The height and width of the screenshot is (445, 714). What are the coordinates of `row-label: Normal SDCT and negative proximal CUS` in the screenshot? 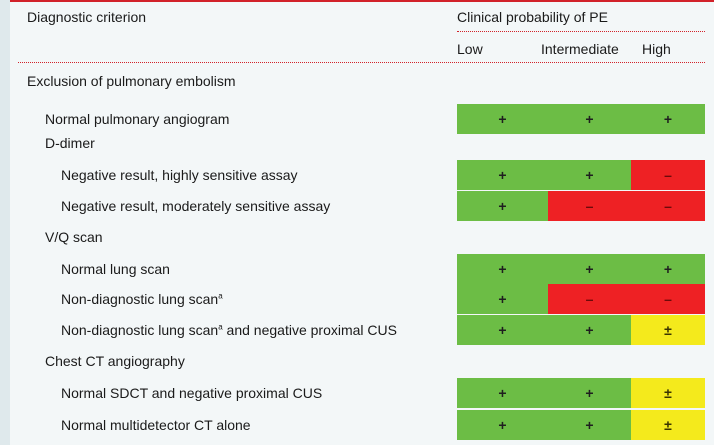 It's located at (191, 393).